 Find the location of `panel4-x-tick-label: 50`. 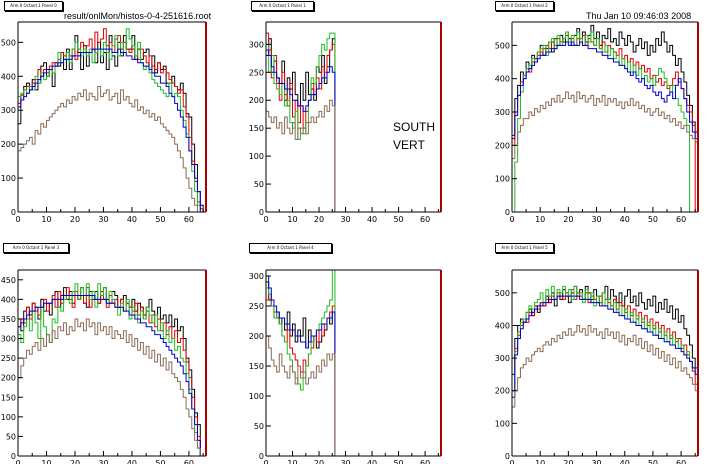

panel4-x-tick-label: 50 is located at coordinates (398, 461).